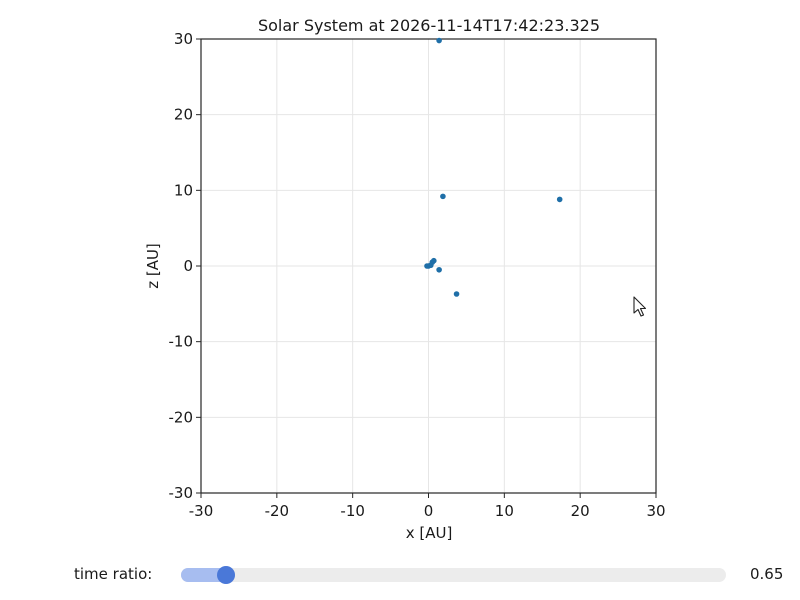  I want to click on y-tick-label: -30, so click(181, 493).